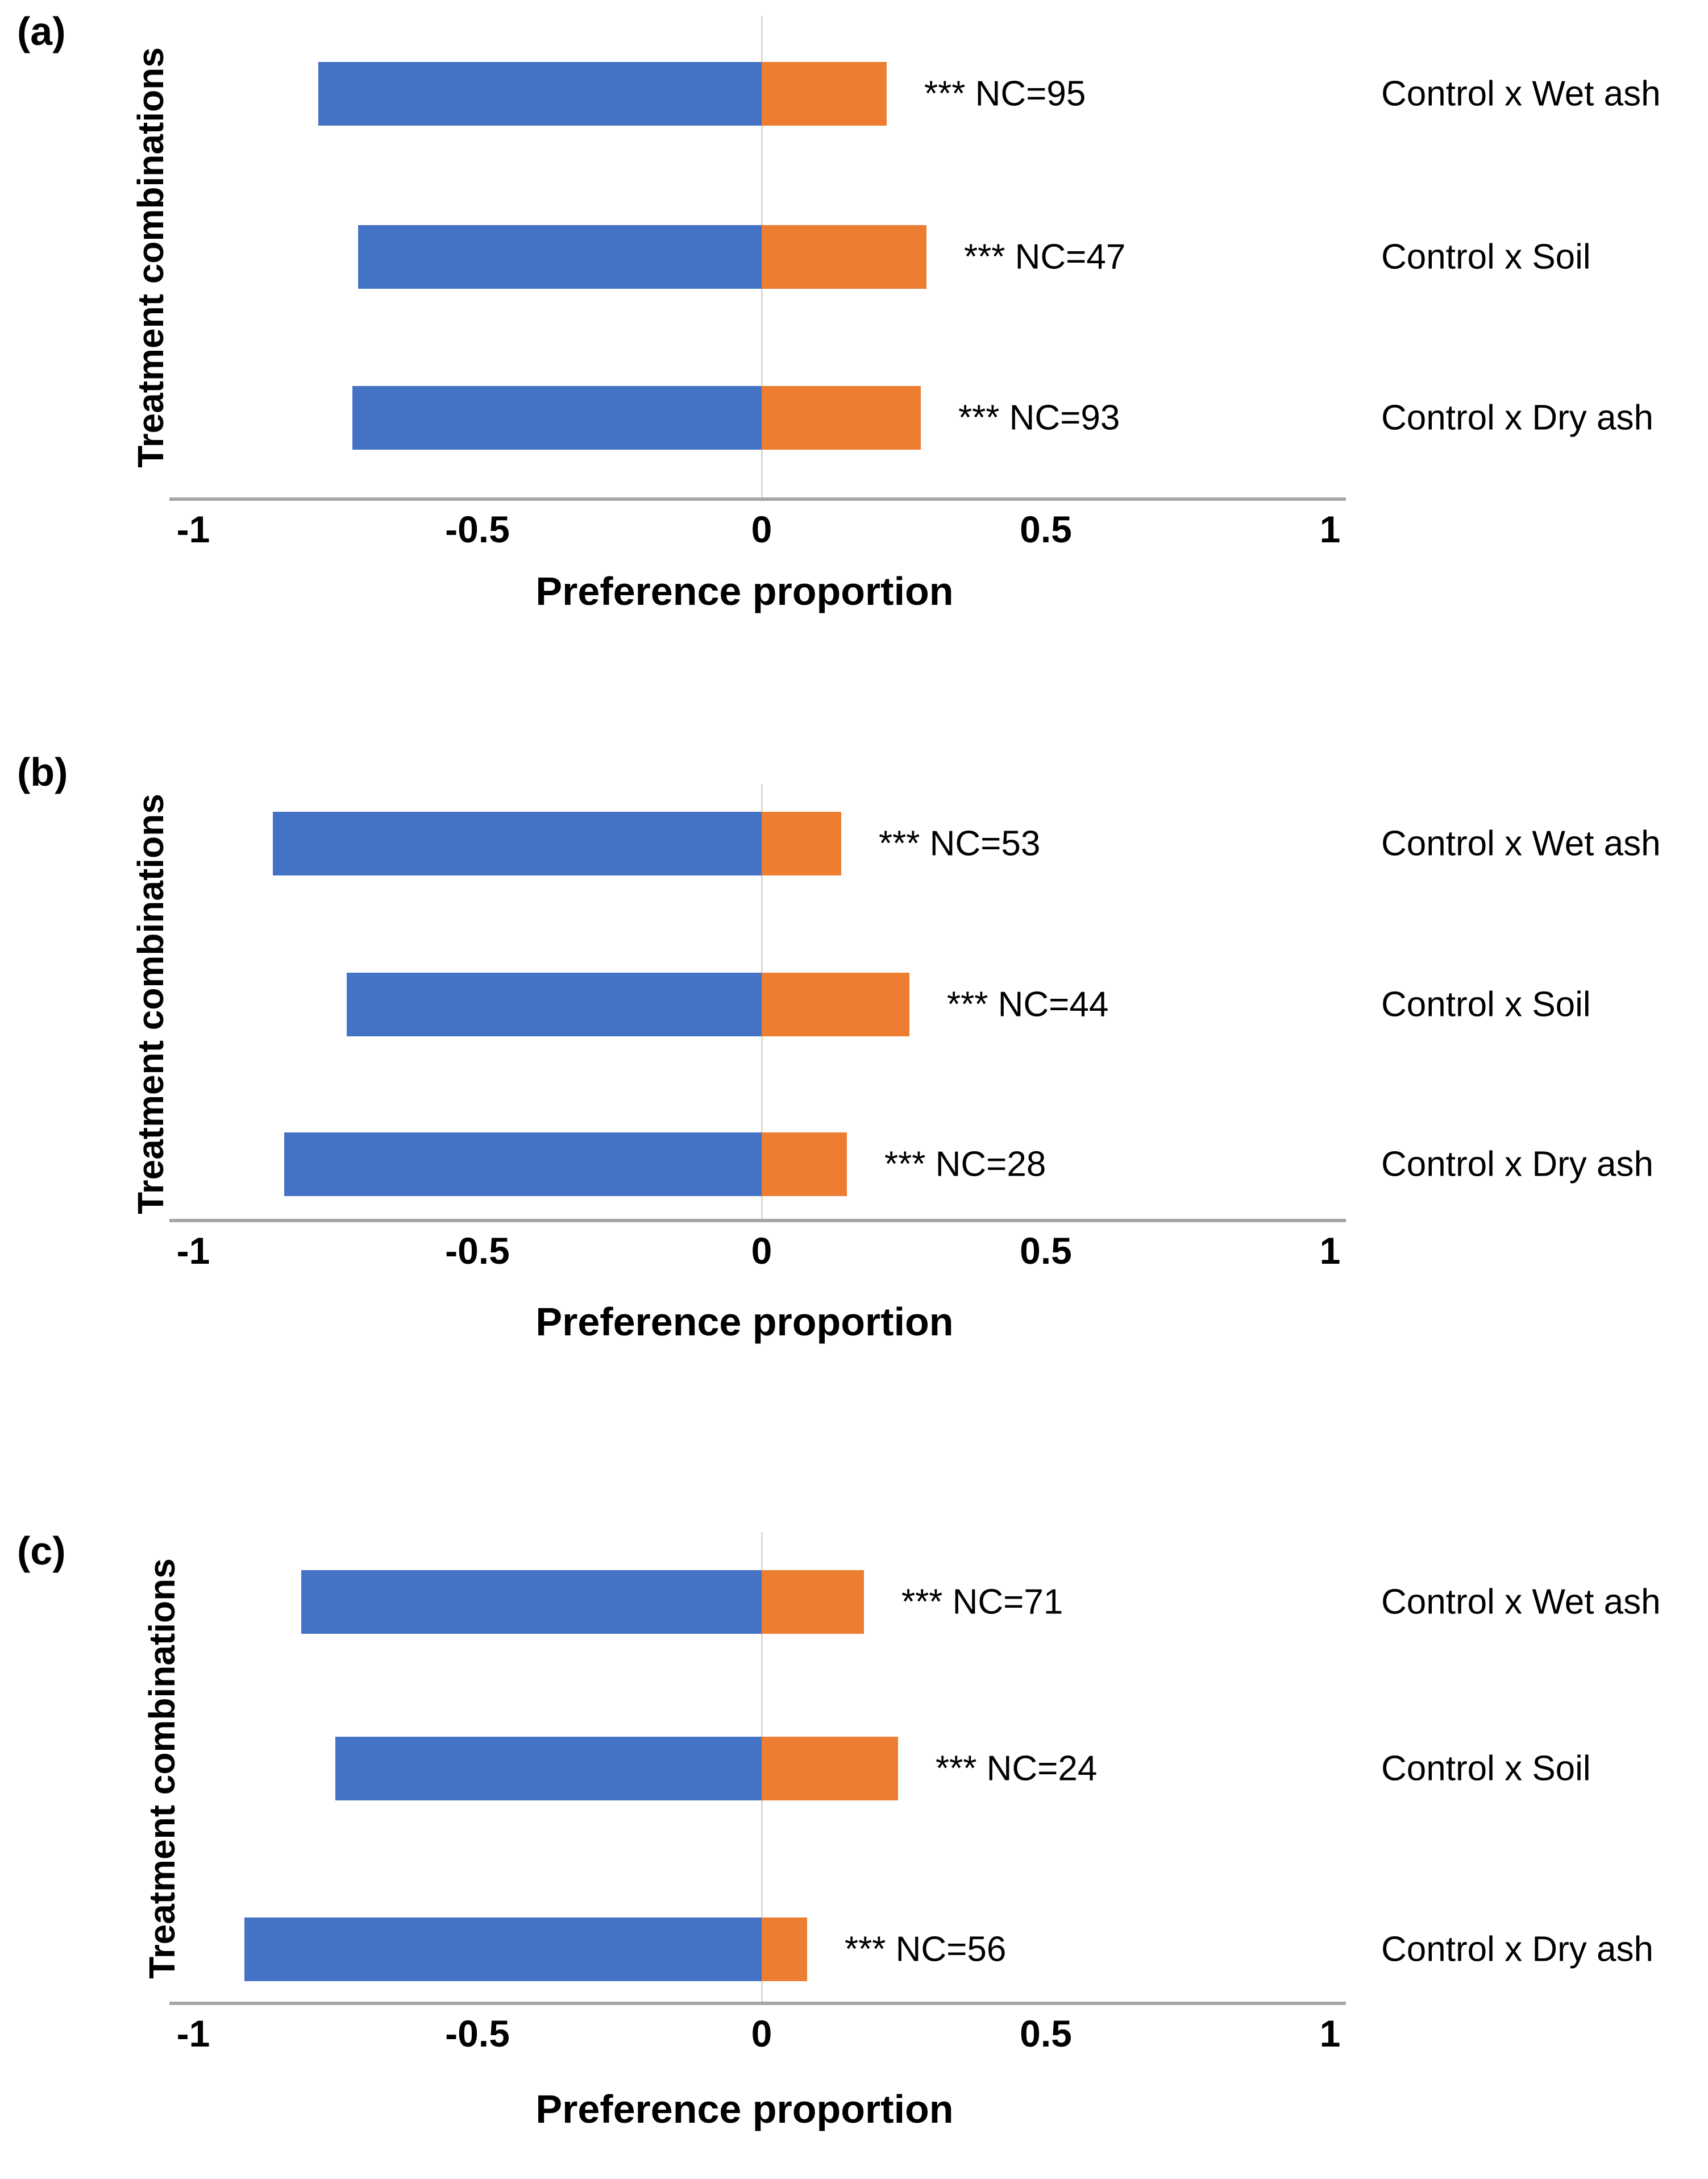 The width and height of the screenshot is (1708, 2179). What do you see at coordinates (960, 844) in the screenshot?
I see `significance-label: *** NC=53` at bounding box center [960, 844].